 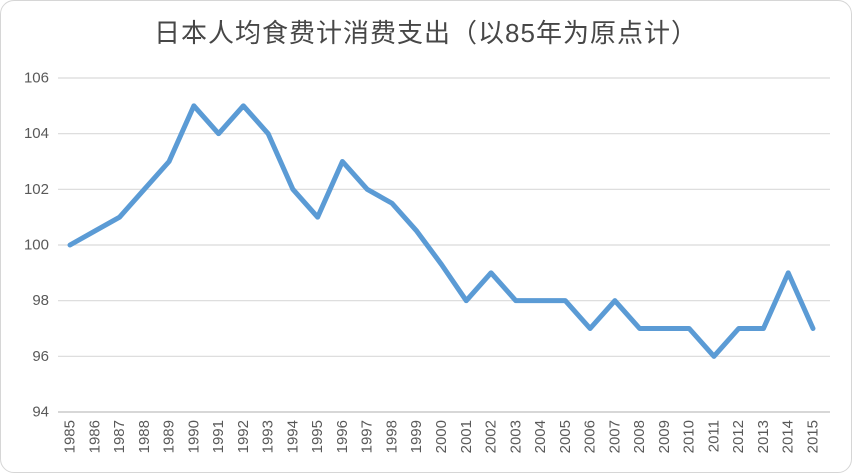 I want to click on x-axis-tick-label: 2008, so click(x=639, y=436).